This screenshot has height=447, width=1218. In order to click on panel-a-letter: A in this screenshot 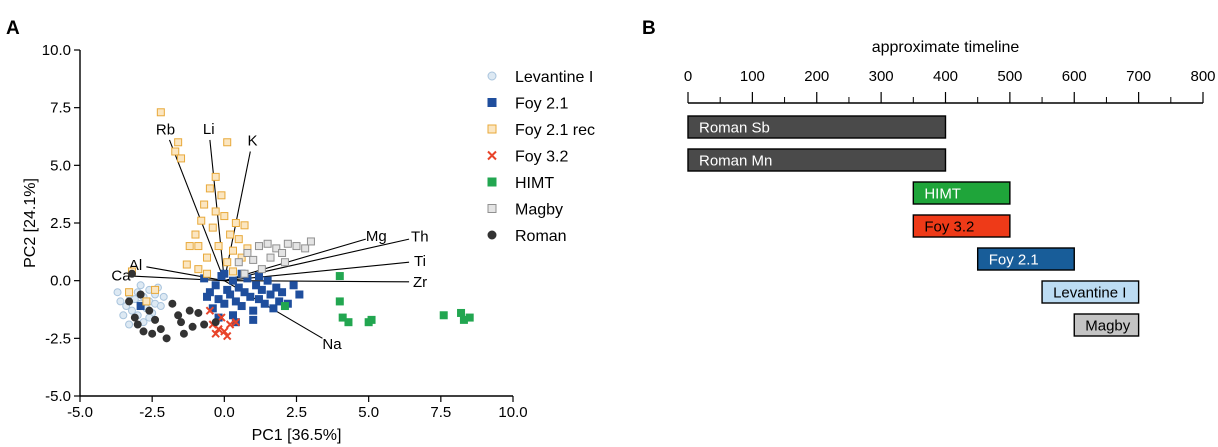, I will do `click(13, 28)`.